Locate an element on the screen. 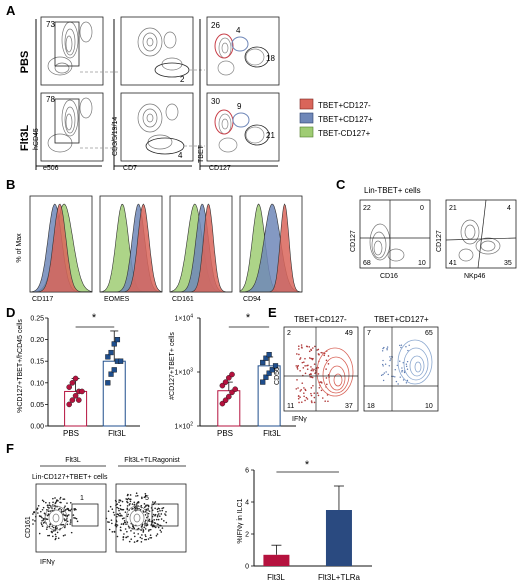 The width and height of the screenshot is (520, 586). f-bar-cat-1: Flt3L+TLRa is located at coordinates (339, 577).